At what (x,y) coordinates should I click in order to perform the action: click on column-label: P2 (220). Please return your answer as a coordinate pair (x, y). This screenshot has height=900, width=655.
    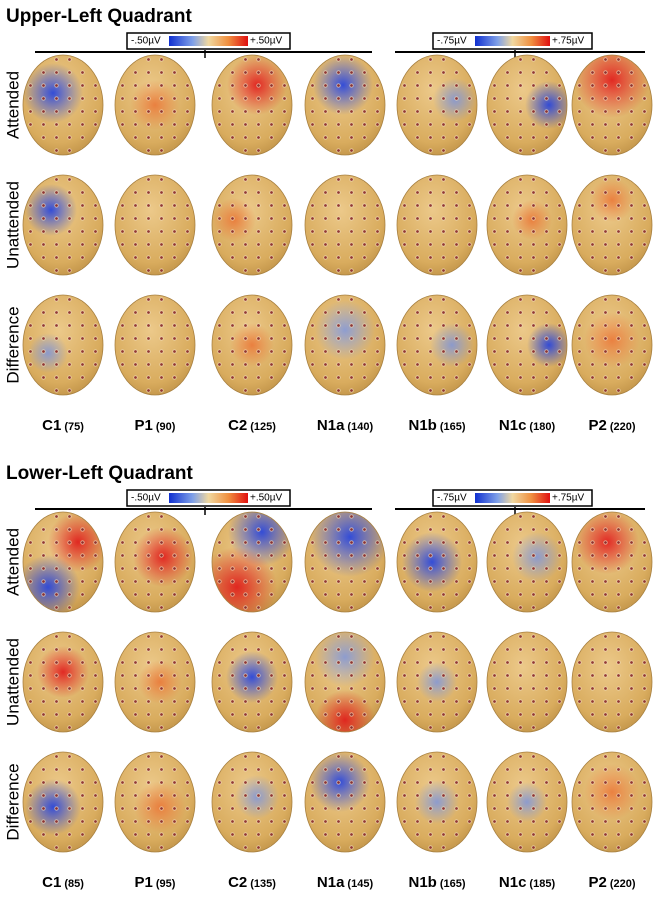
    Looking at the image, I should click on (611, 425).